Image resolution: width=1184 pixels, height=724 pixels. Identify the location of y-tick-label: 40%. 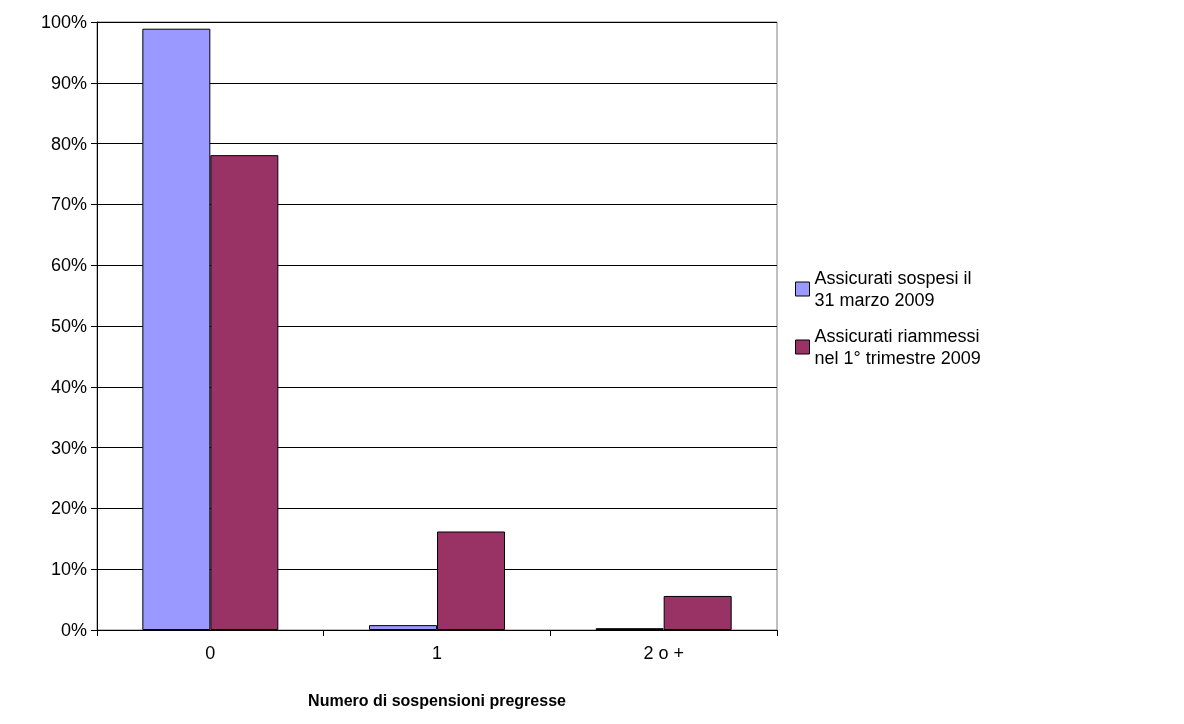
(68, 386).